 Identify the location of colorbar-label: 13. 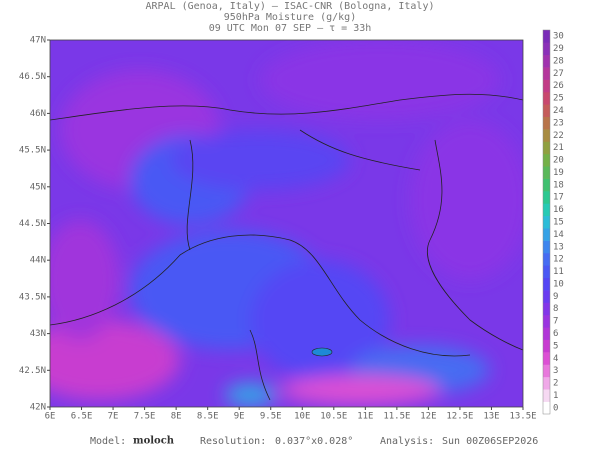
(558, 247).